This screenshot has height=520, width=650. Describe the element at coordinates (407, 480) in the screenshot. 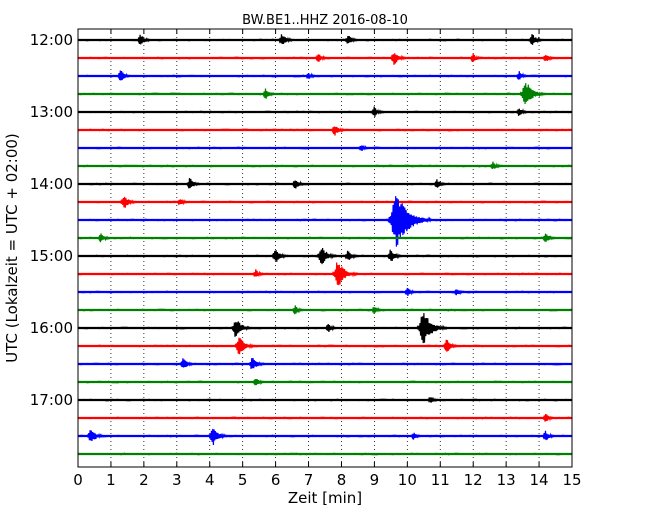

I see `x-tick-label: 10` at that location.